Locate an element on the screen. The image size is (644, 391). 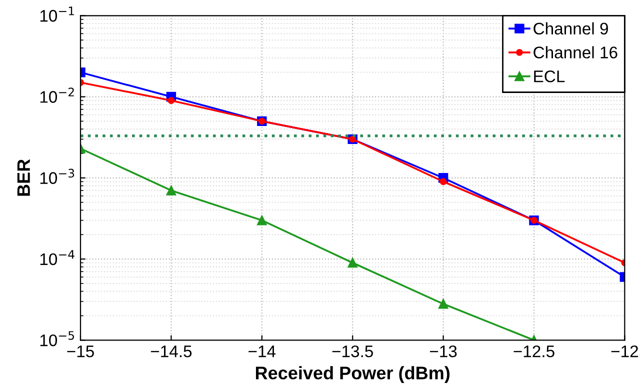
x-tick-label: −14 is located at coordinates (262, 352).